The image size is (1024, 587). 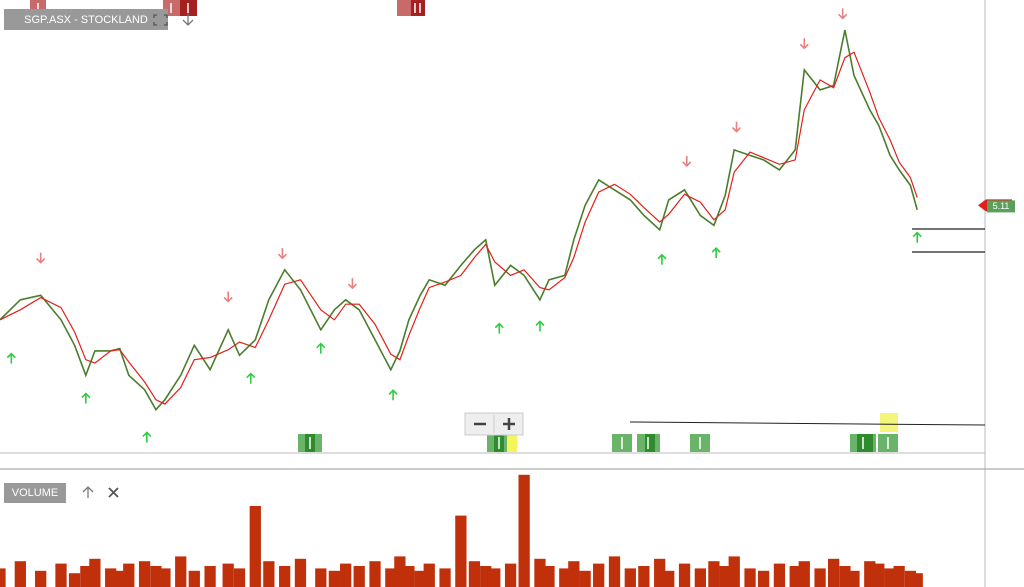 I want to click on chart-title: SGP.ASX - STOCKLAND, so click(x=86, y=20).